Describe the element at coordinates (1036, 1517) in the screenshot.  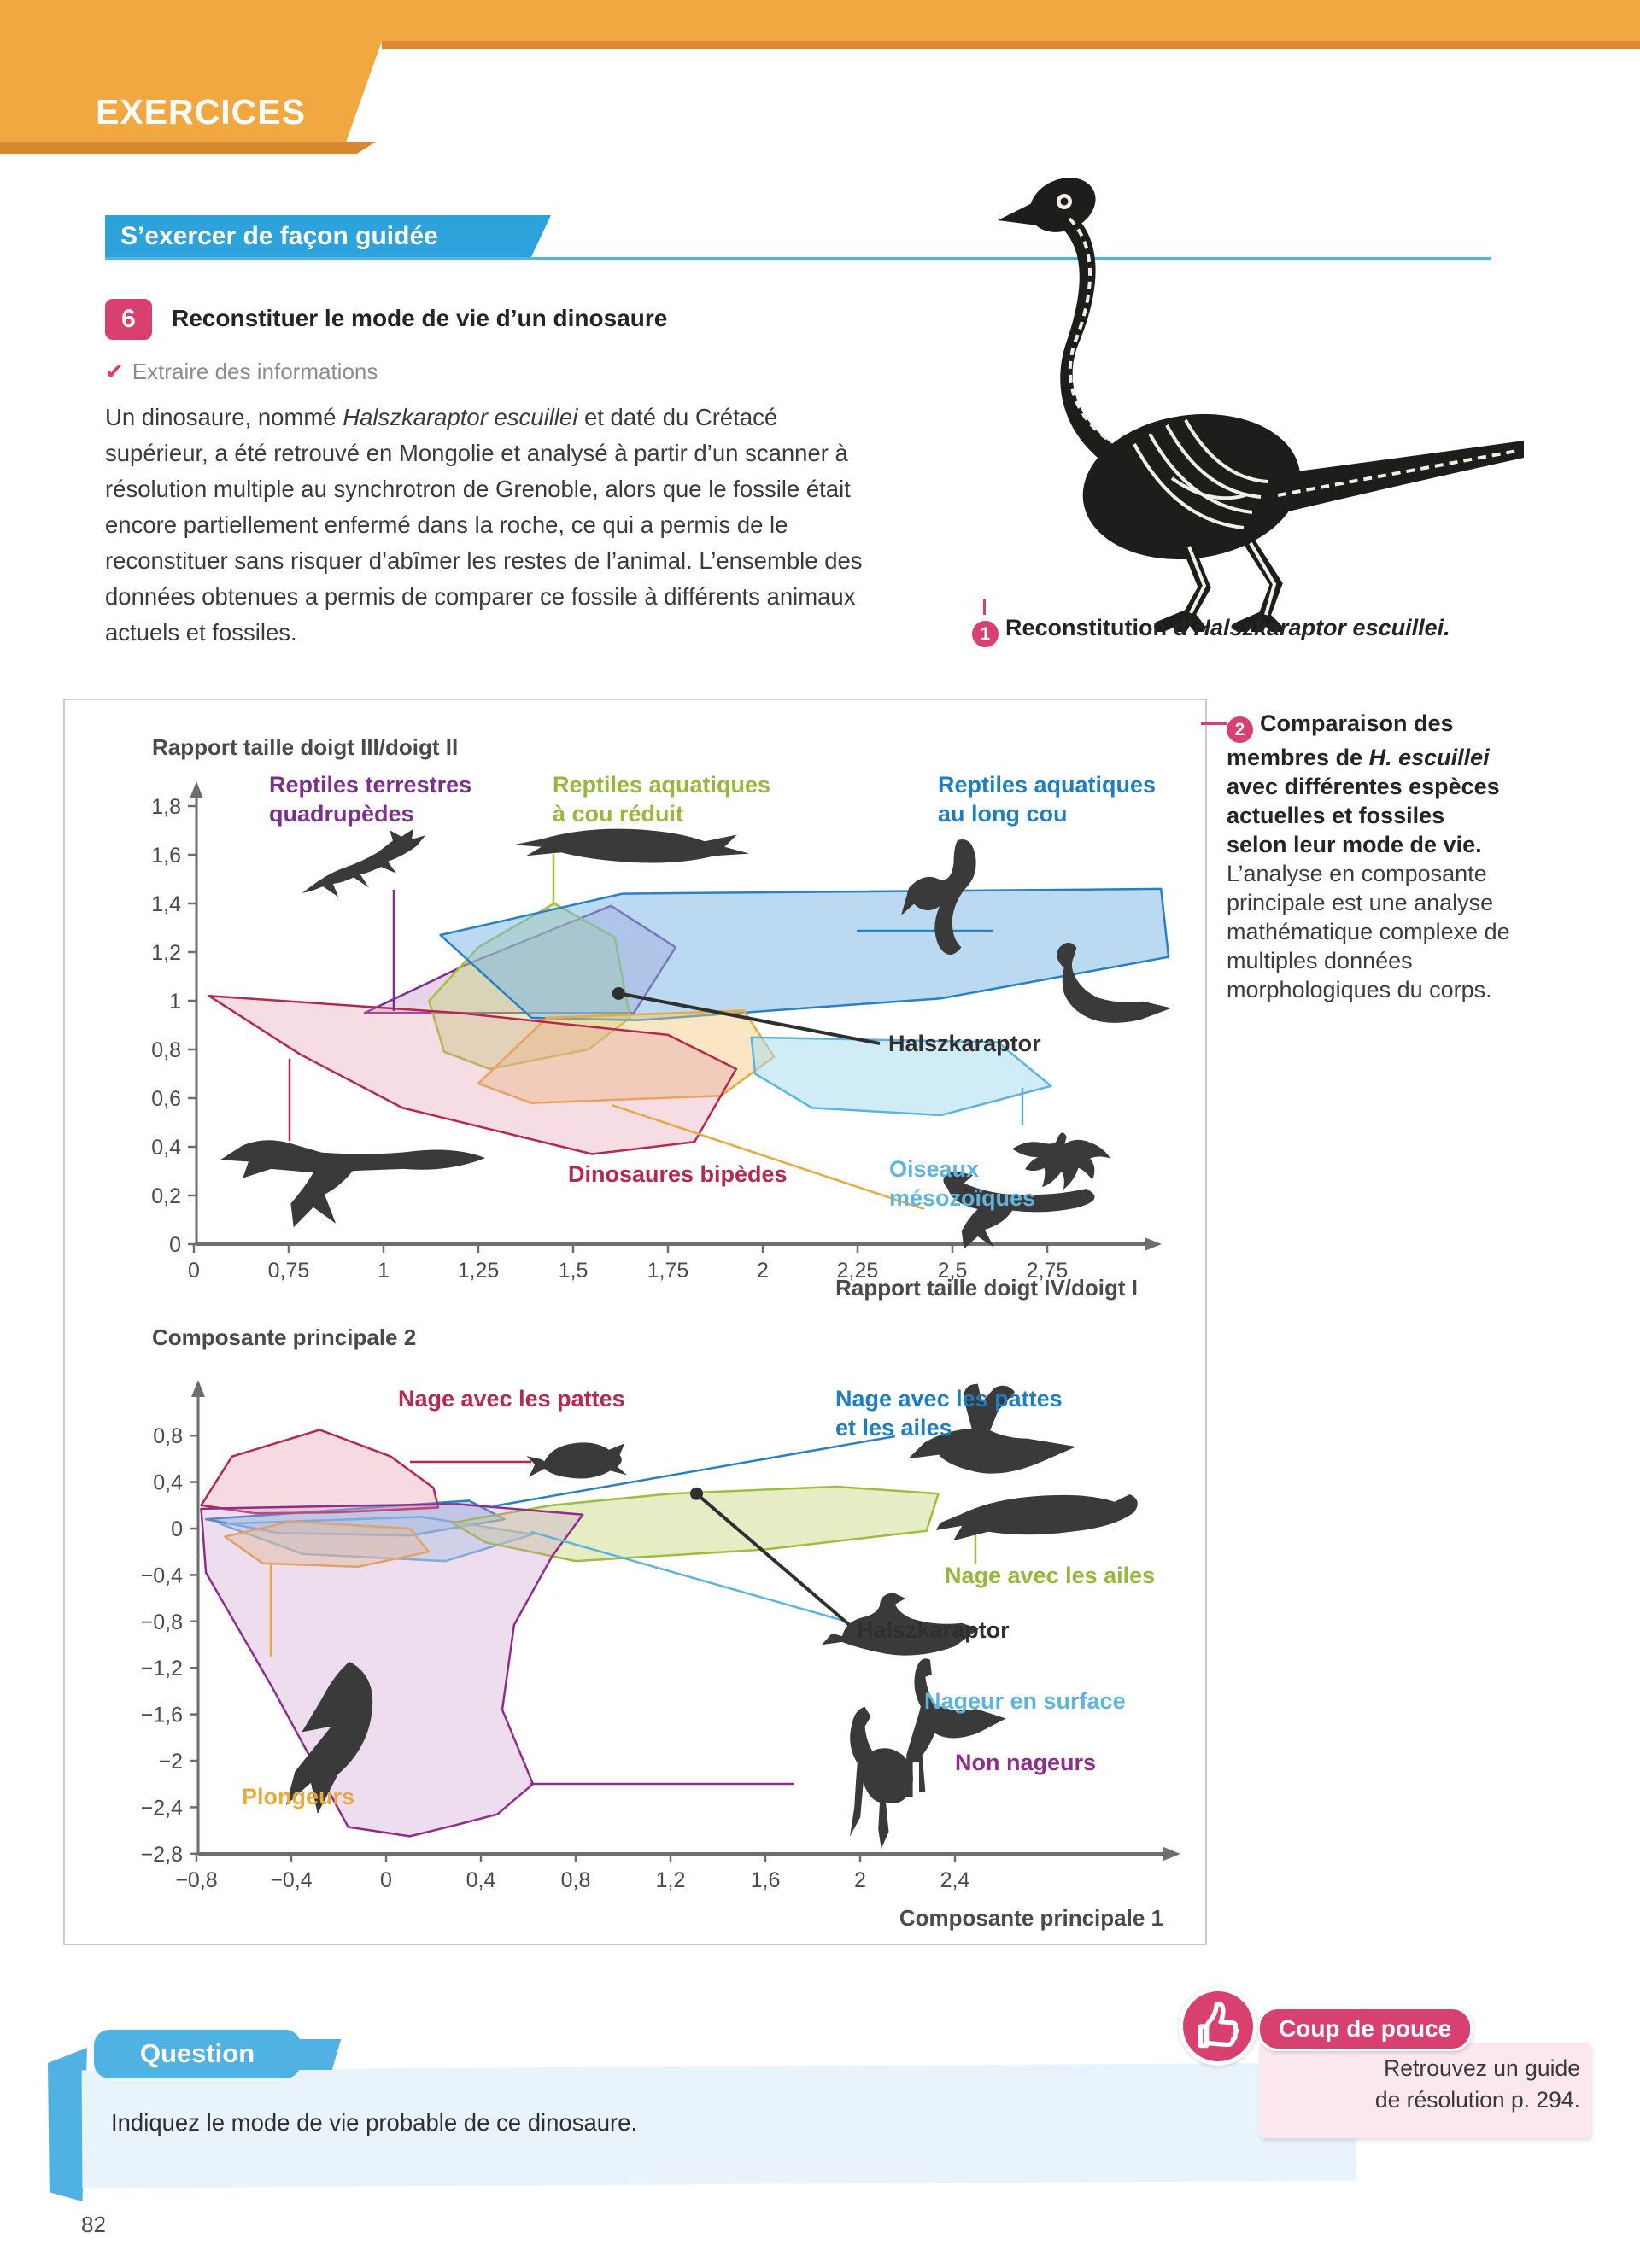
I see `penguin-silhouette` at that location.